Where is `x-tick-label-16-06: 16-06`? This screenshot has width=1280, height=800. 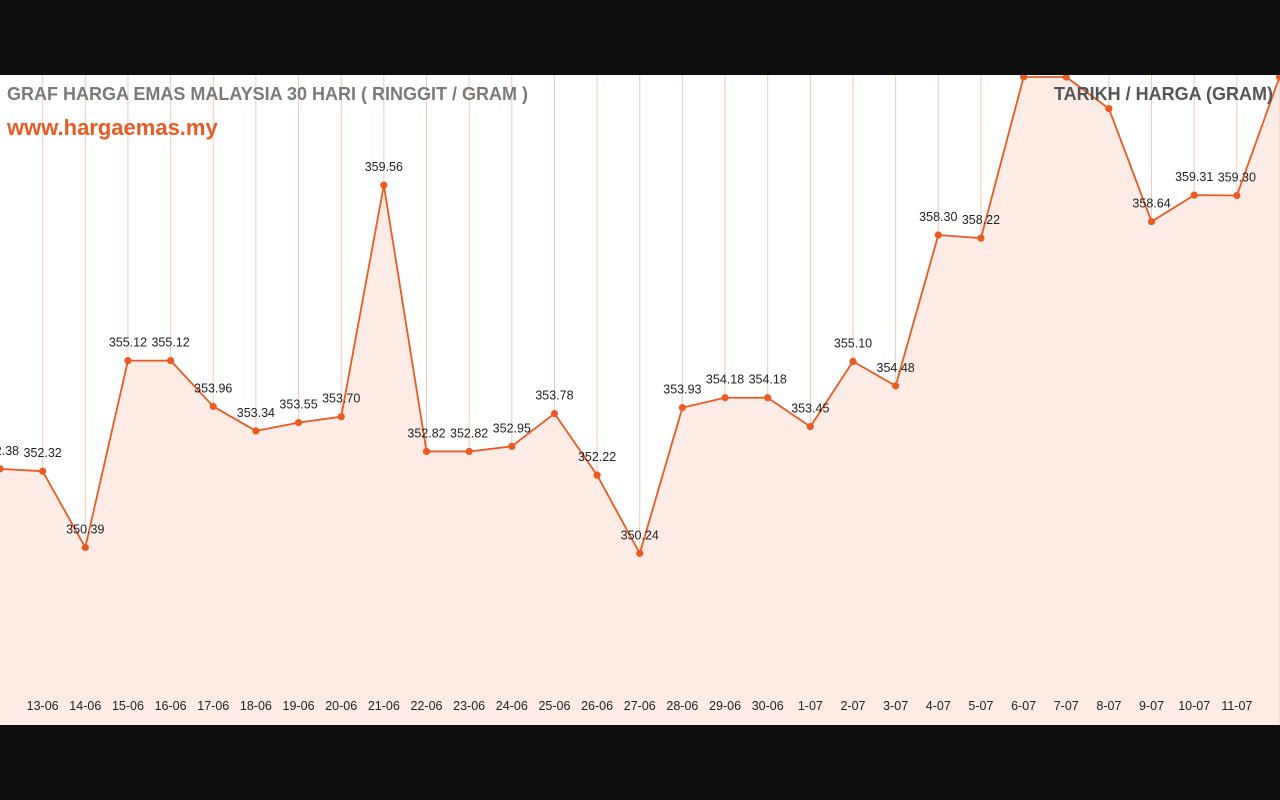
x-tick-label-16-06: 16-06 is located at coordinates (171, 706).